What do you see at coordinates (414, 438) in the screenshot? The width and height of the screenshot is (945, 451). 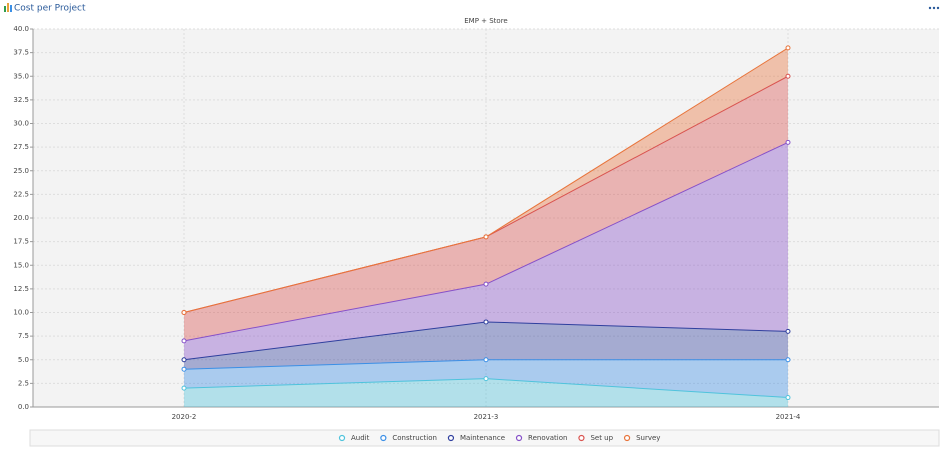 I see `legend-label: Construction` at bounding box center [414, 438].